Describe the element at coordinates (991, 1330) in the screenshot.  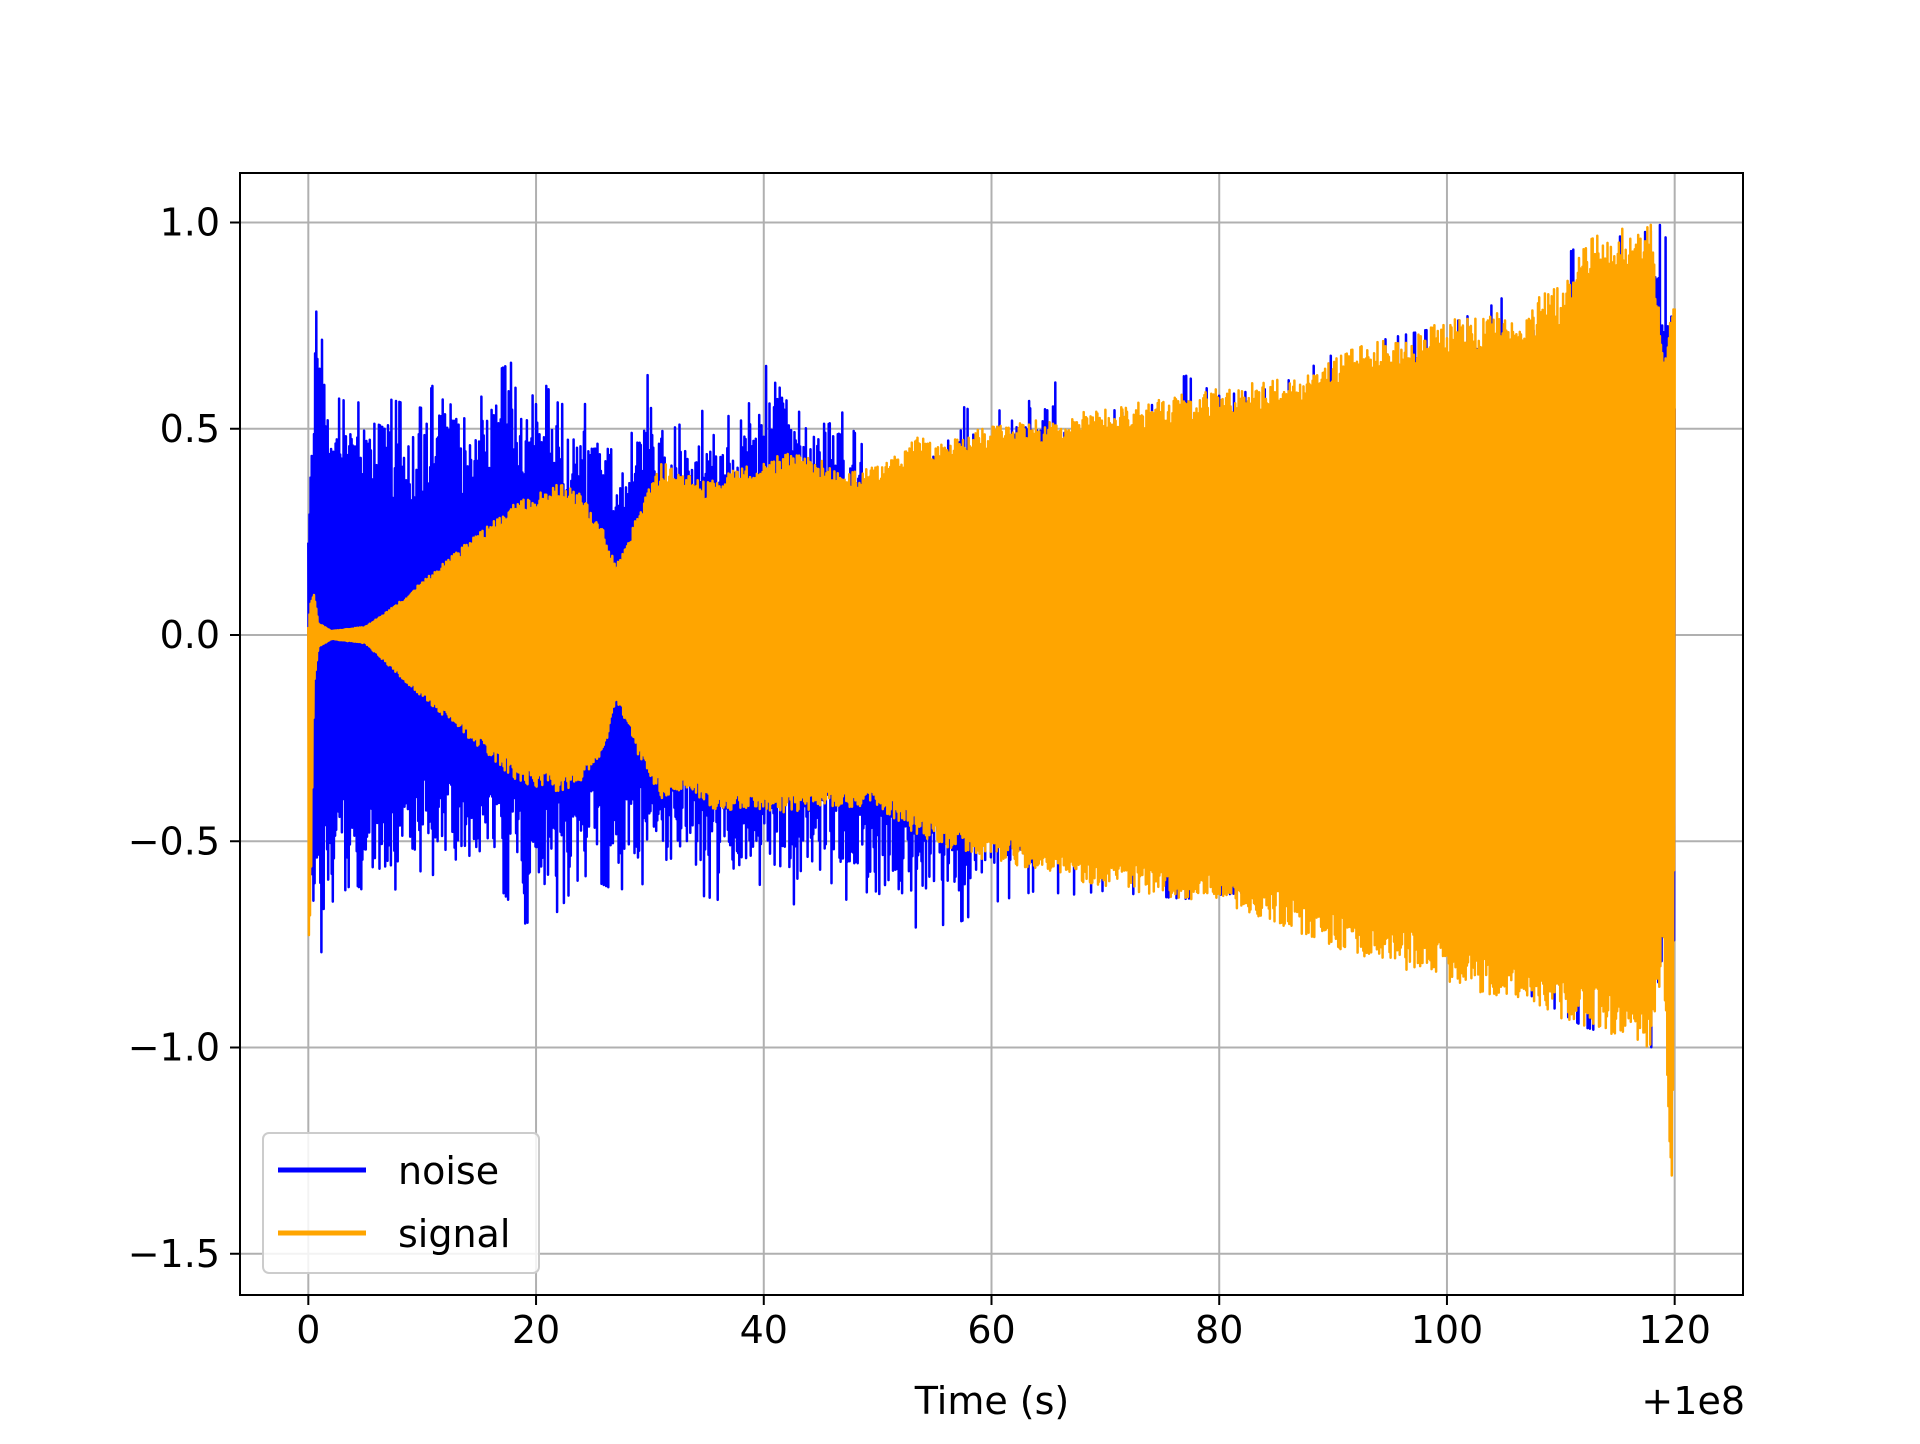
I see `x-tick-label: 60` at that location.